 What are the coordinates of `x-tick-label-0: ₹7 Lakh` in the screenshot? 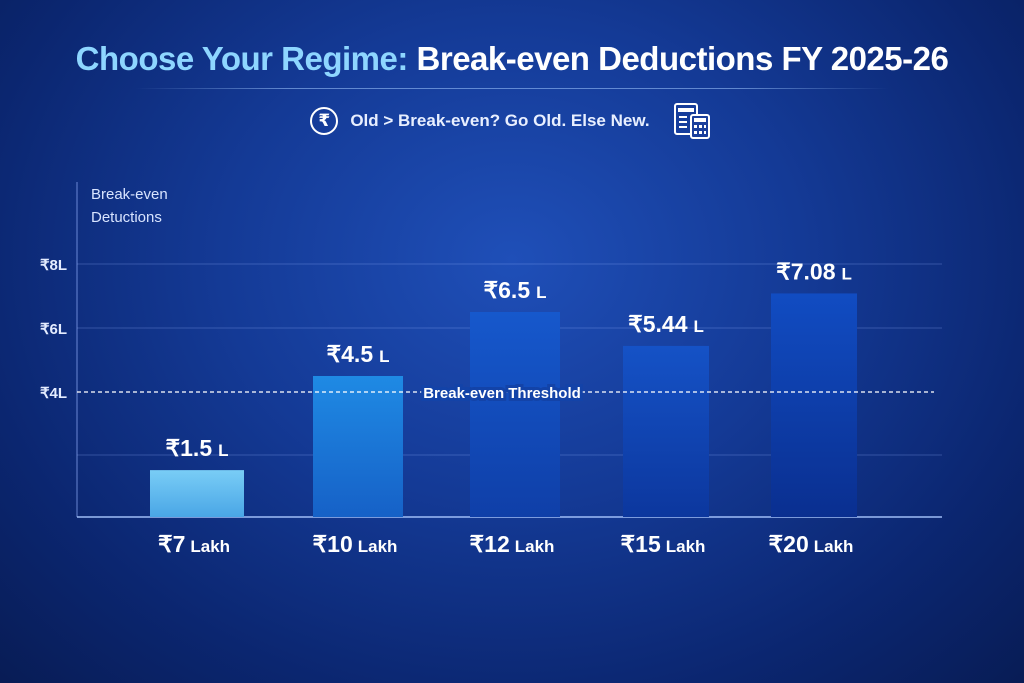 It's located at (194, 544).